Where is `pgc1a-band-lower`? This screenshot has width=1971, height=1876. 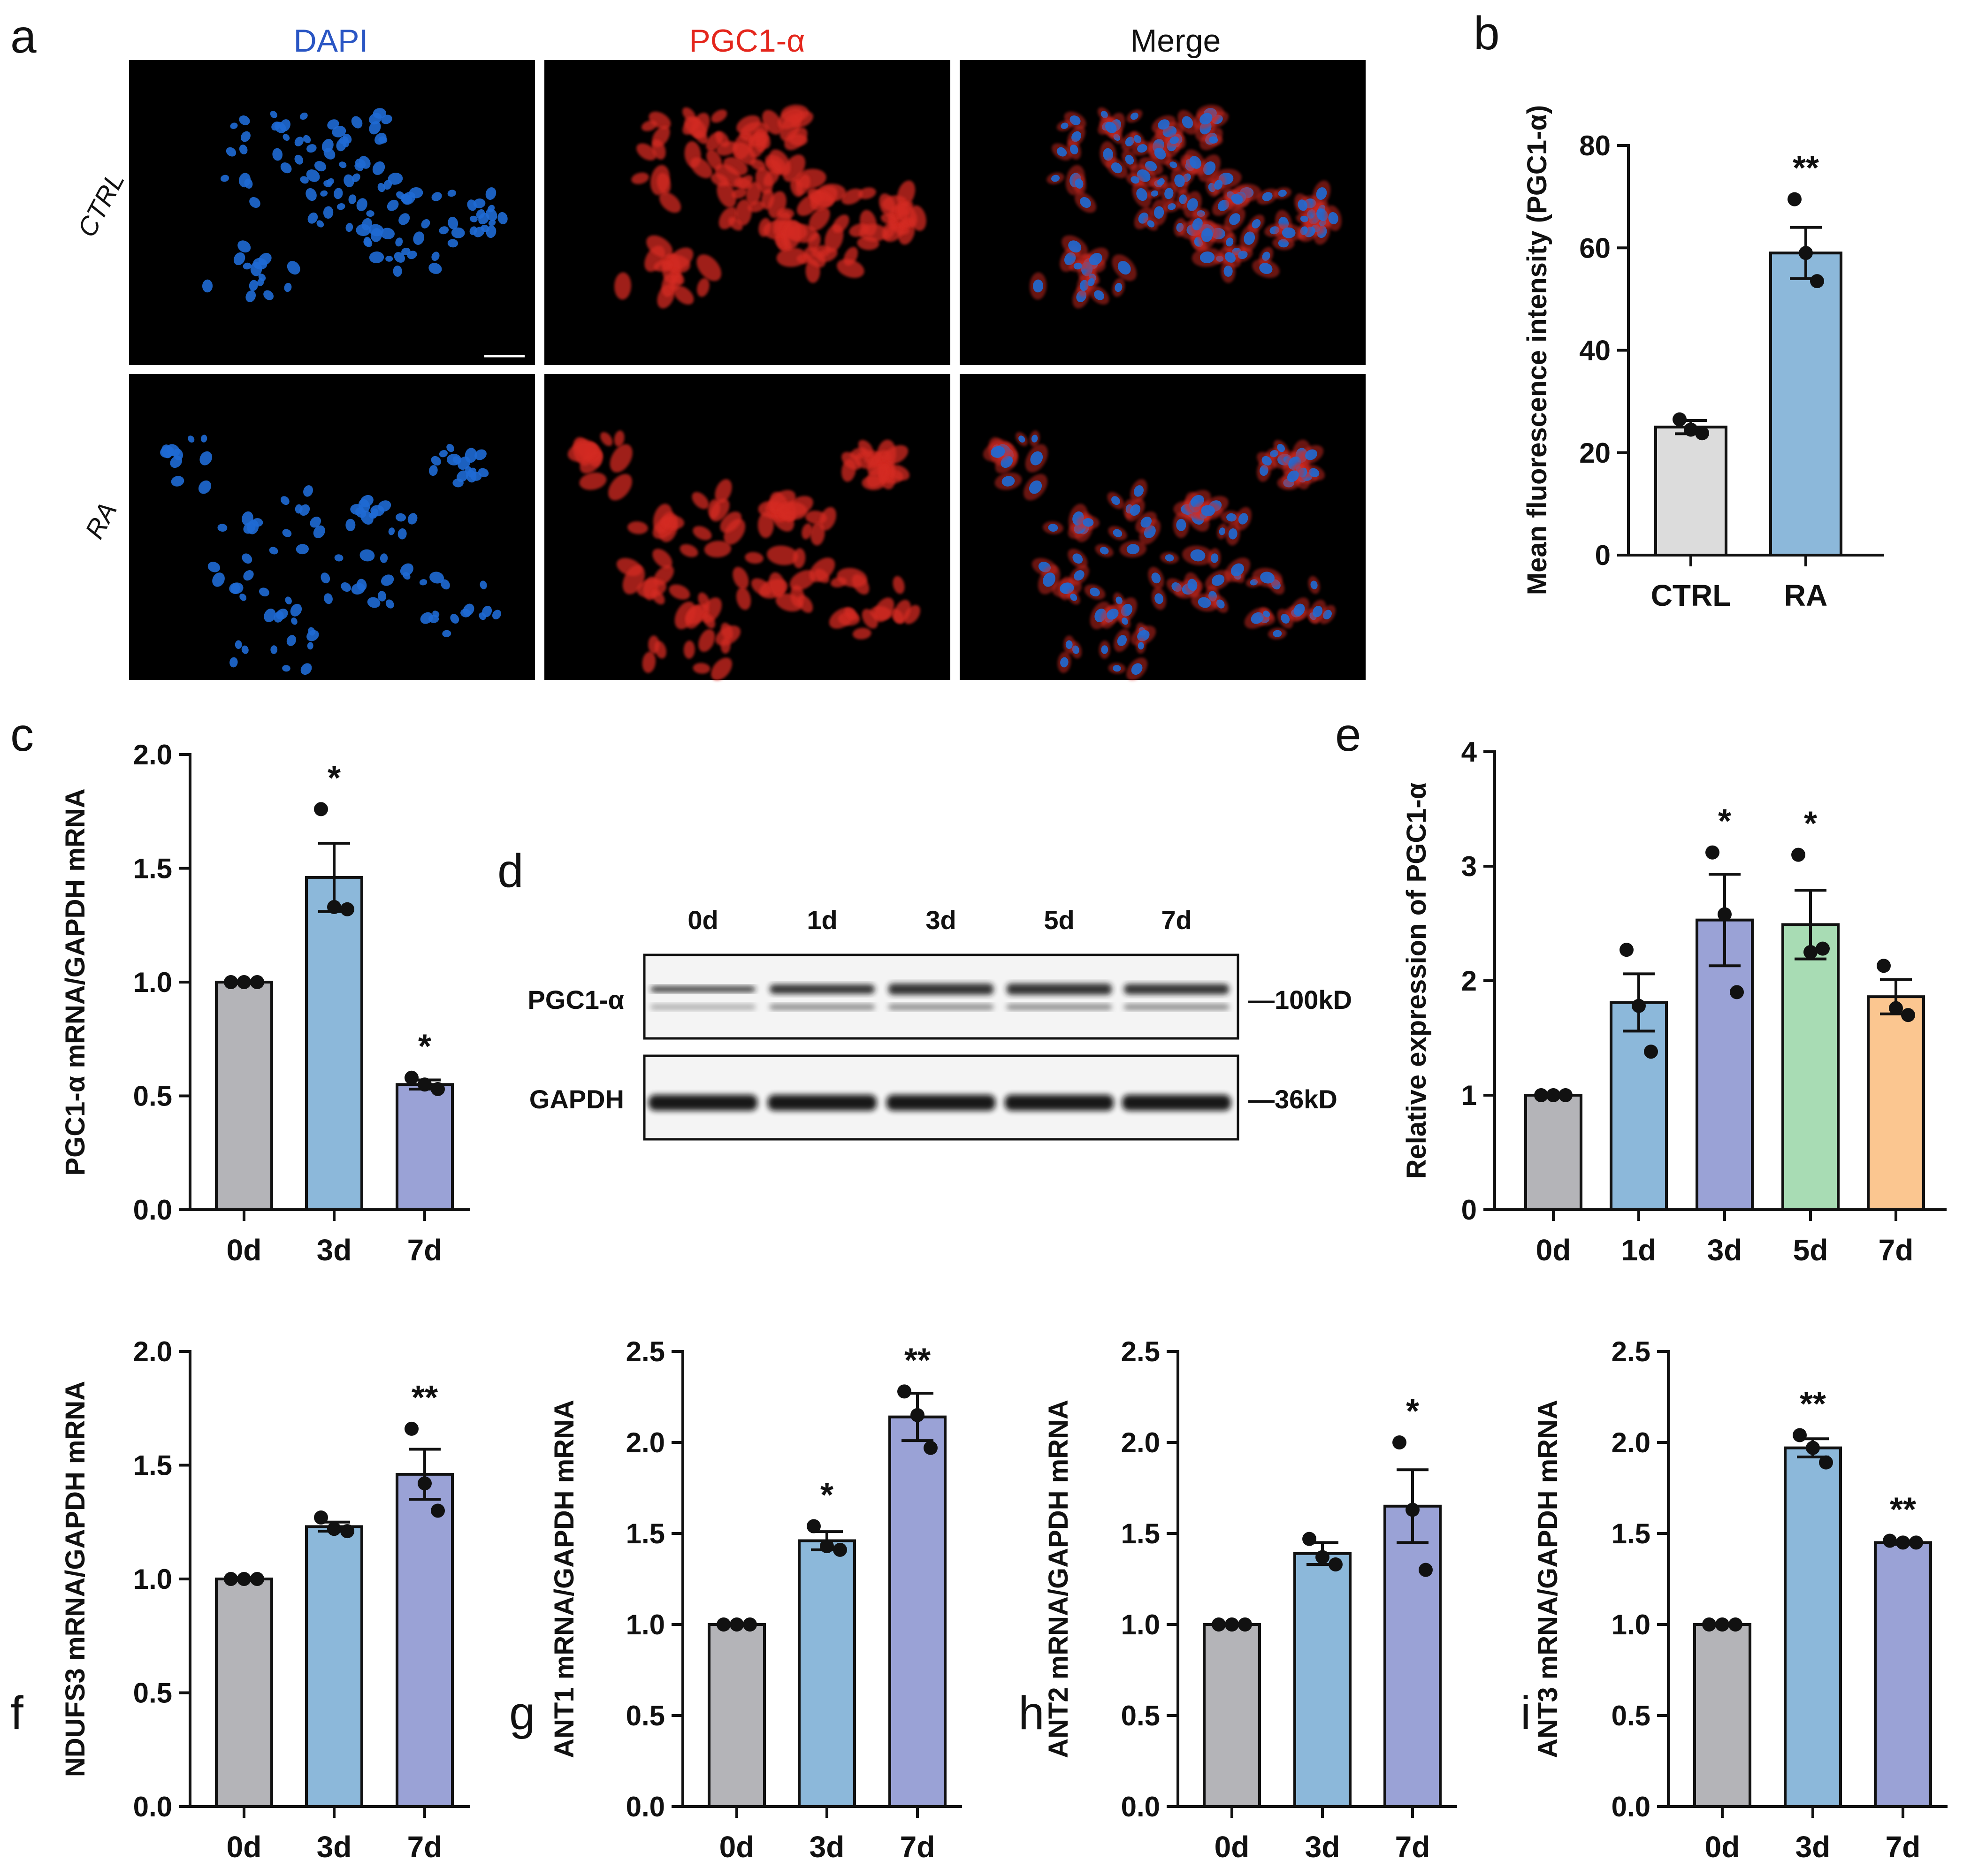
pgc1a-band-lower is located at coordinates (822, 1007).